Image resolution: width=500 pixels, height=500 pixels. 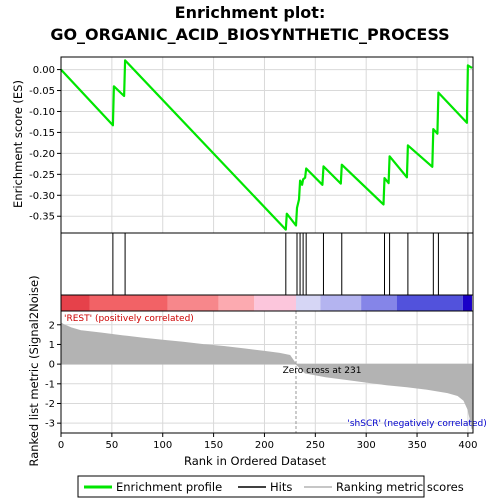 I want to click on x-axis: 0 50 100 150 200 250 300 350 400, so click(x=267, y=442).